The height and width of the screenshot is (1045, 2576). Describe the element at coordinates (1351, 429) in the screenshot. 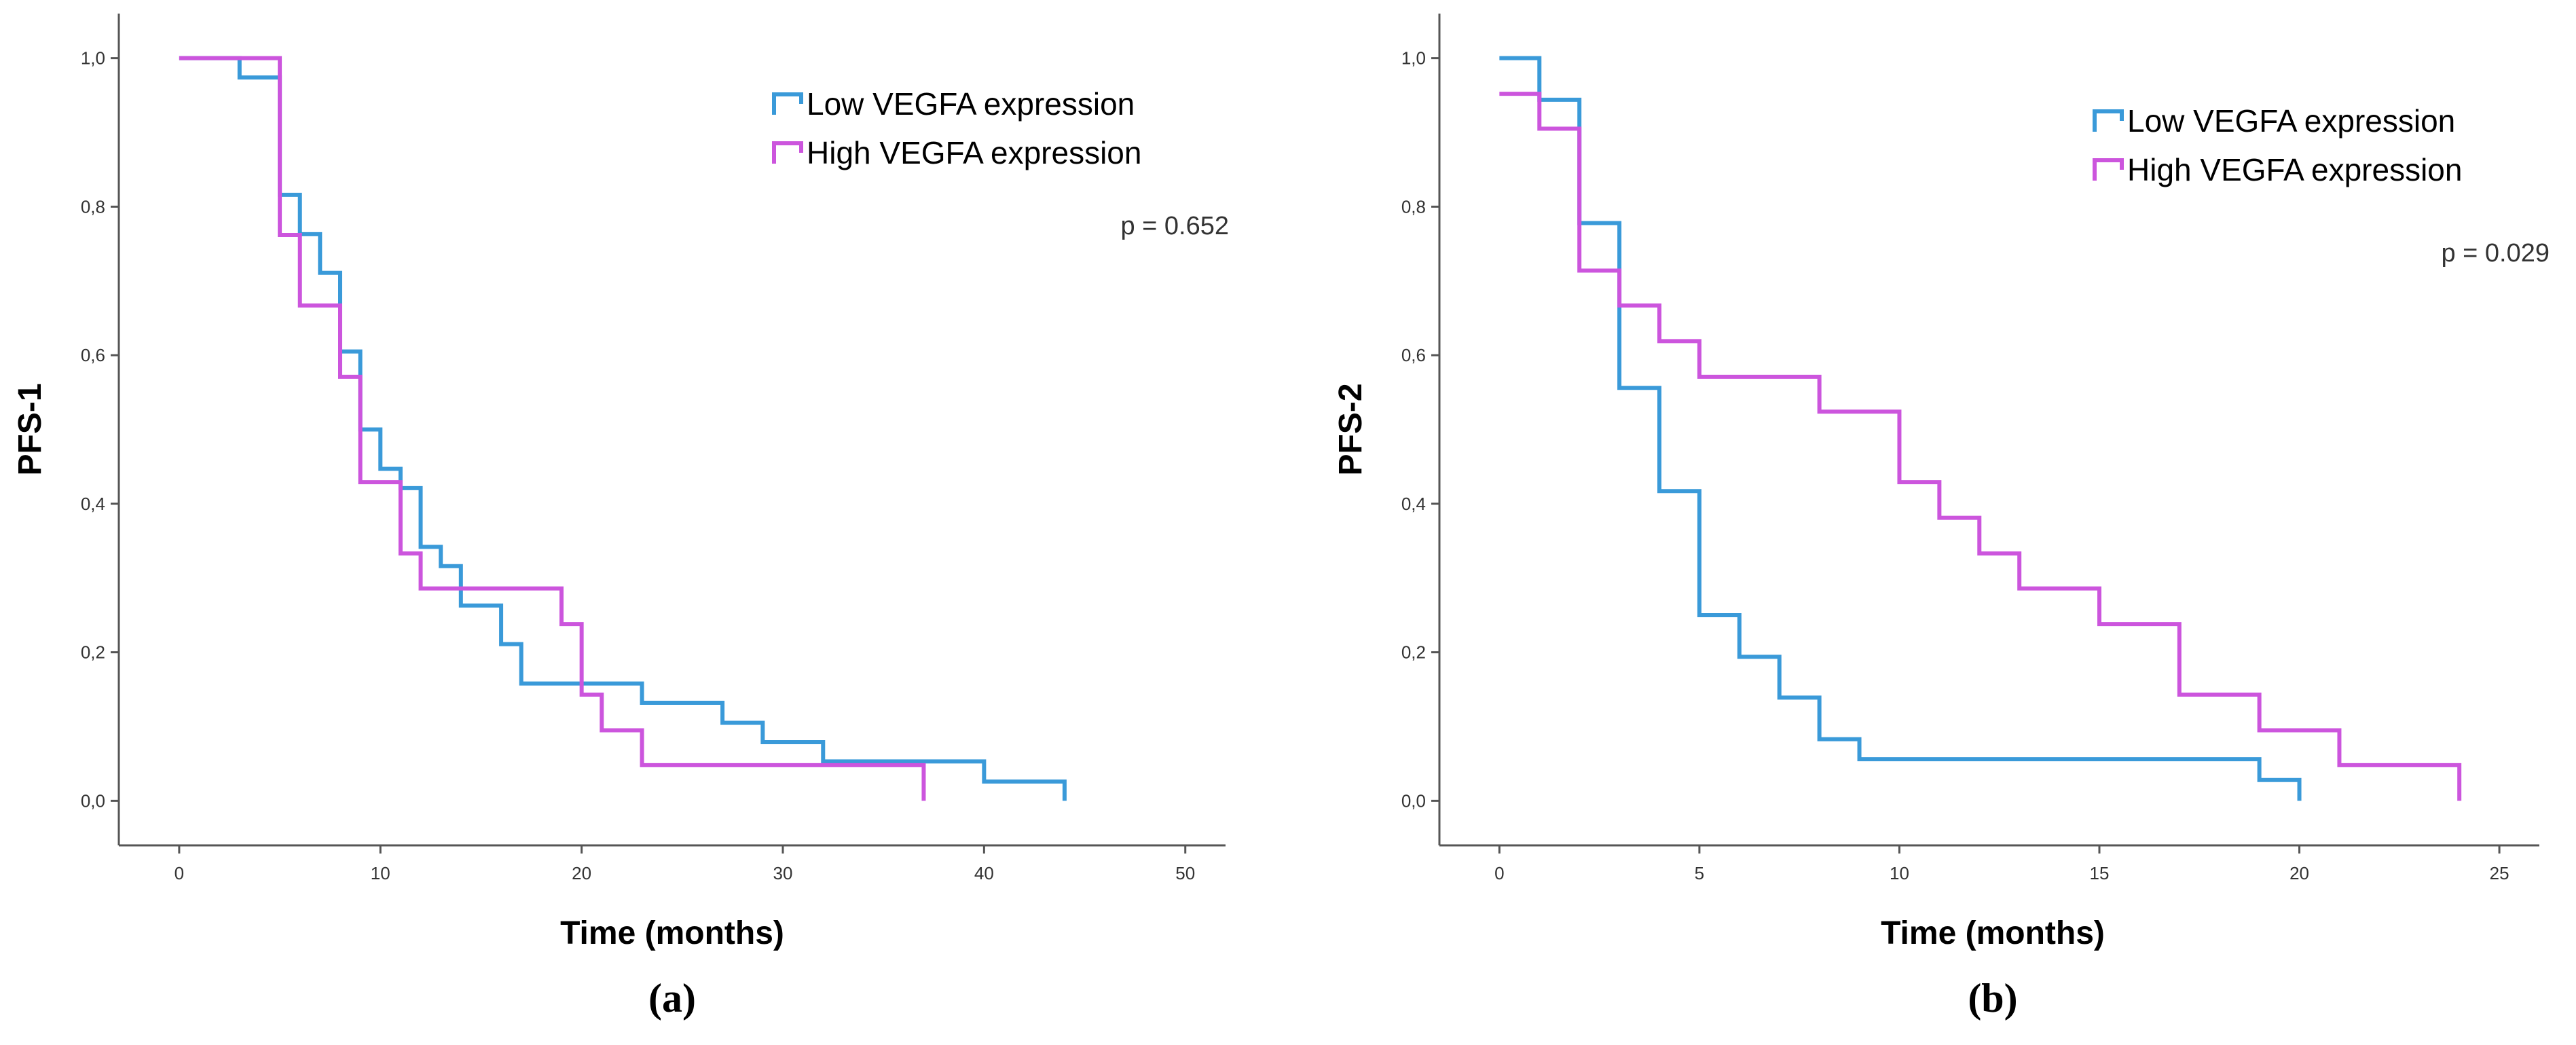

I see `y-axis-title: PFS-2` at that location.